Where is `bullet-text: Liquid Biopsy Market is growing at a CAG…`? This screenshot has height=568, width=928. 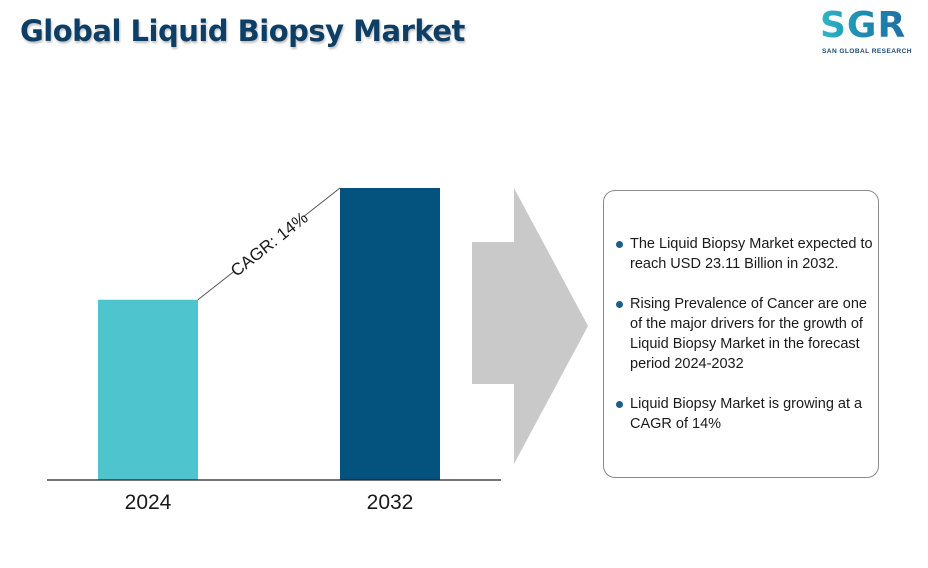 bullet-text: Liquid Biopsy Market is growing at a CAG… is located at coordinates (746, 414).